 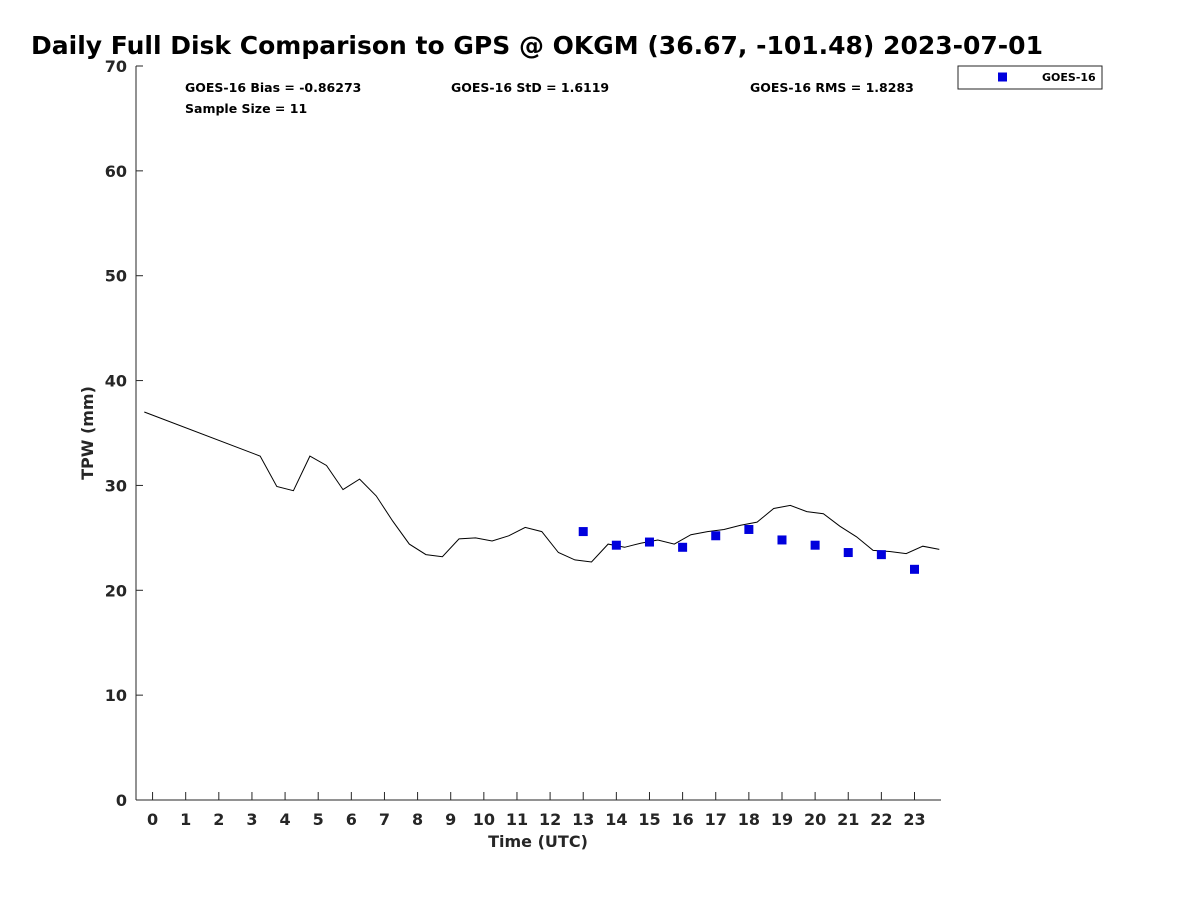 I want to click on x-tick-label: 23, so click(x=914, y=819).